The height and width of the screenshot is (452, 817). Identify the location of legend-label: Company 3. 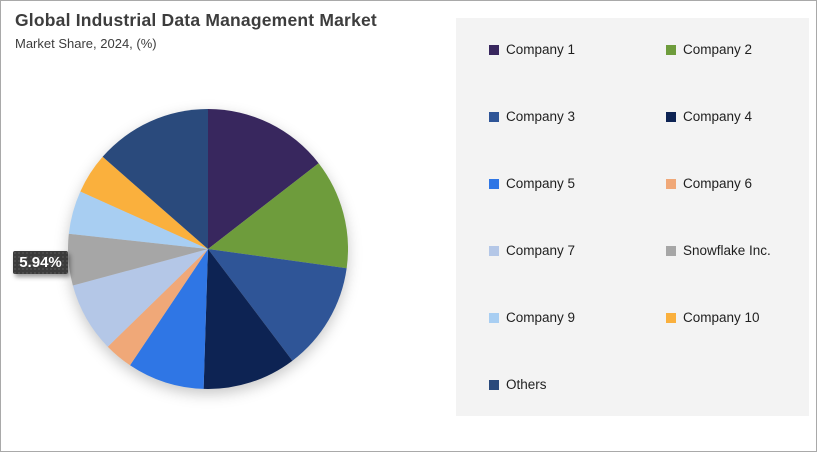
(541, 116).